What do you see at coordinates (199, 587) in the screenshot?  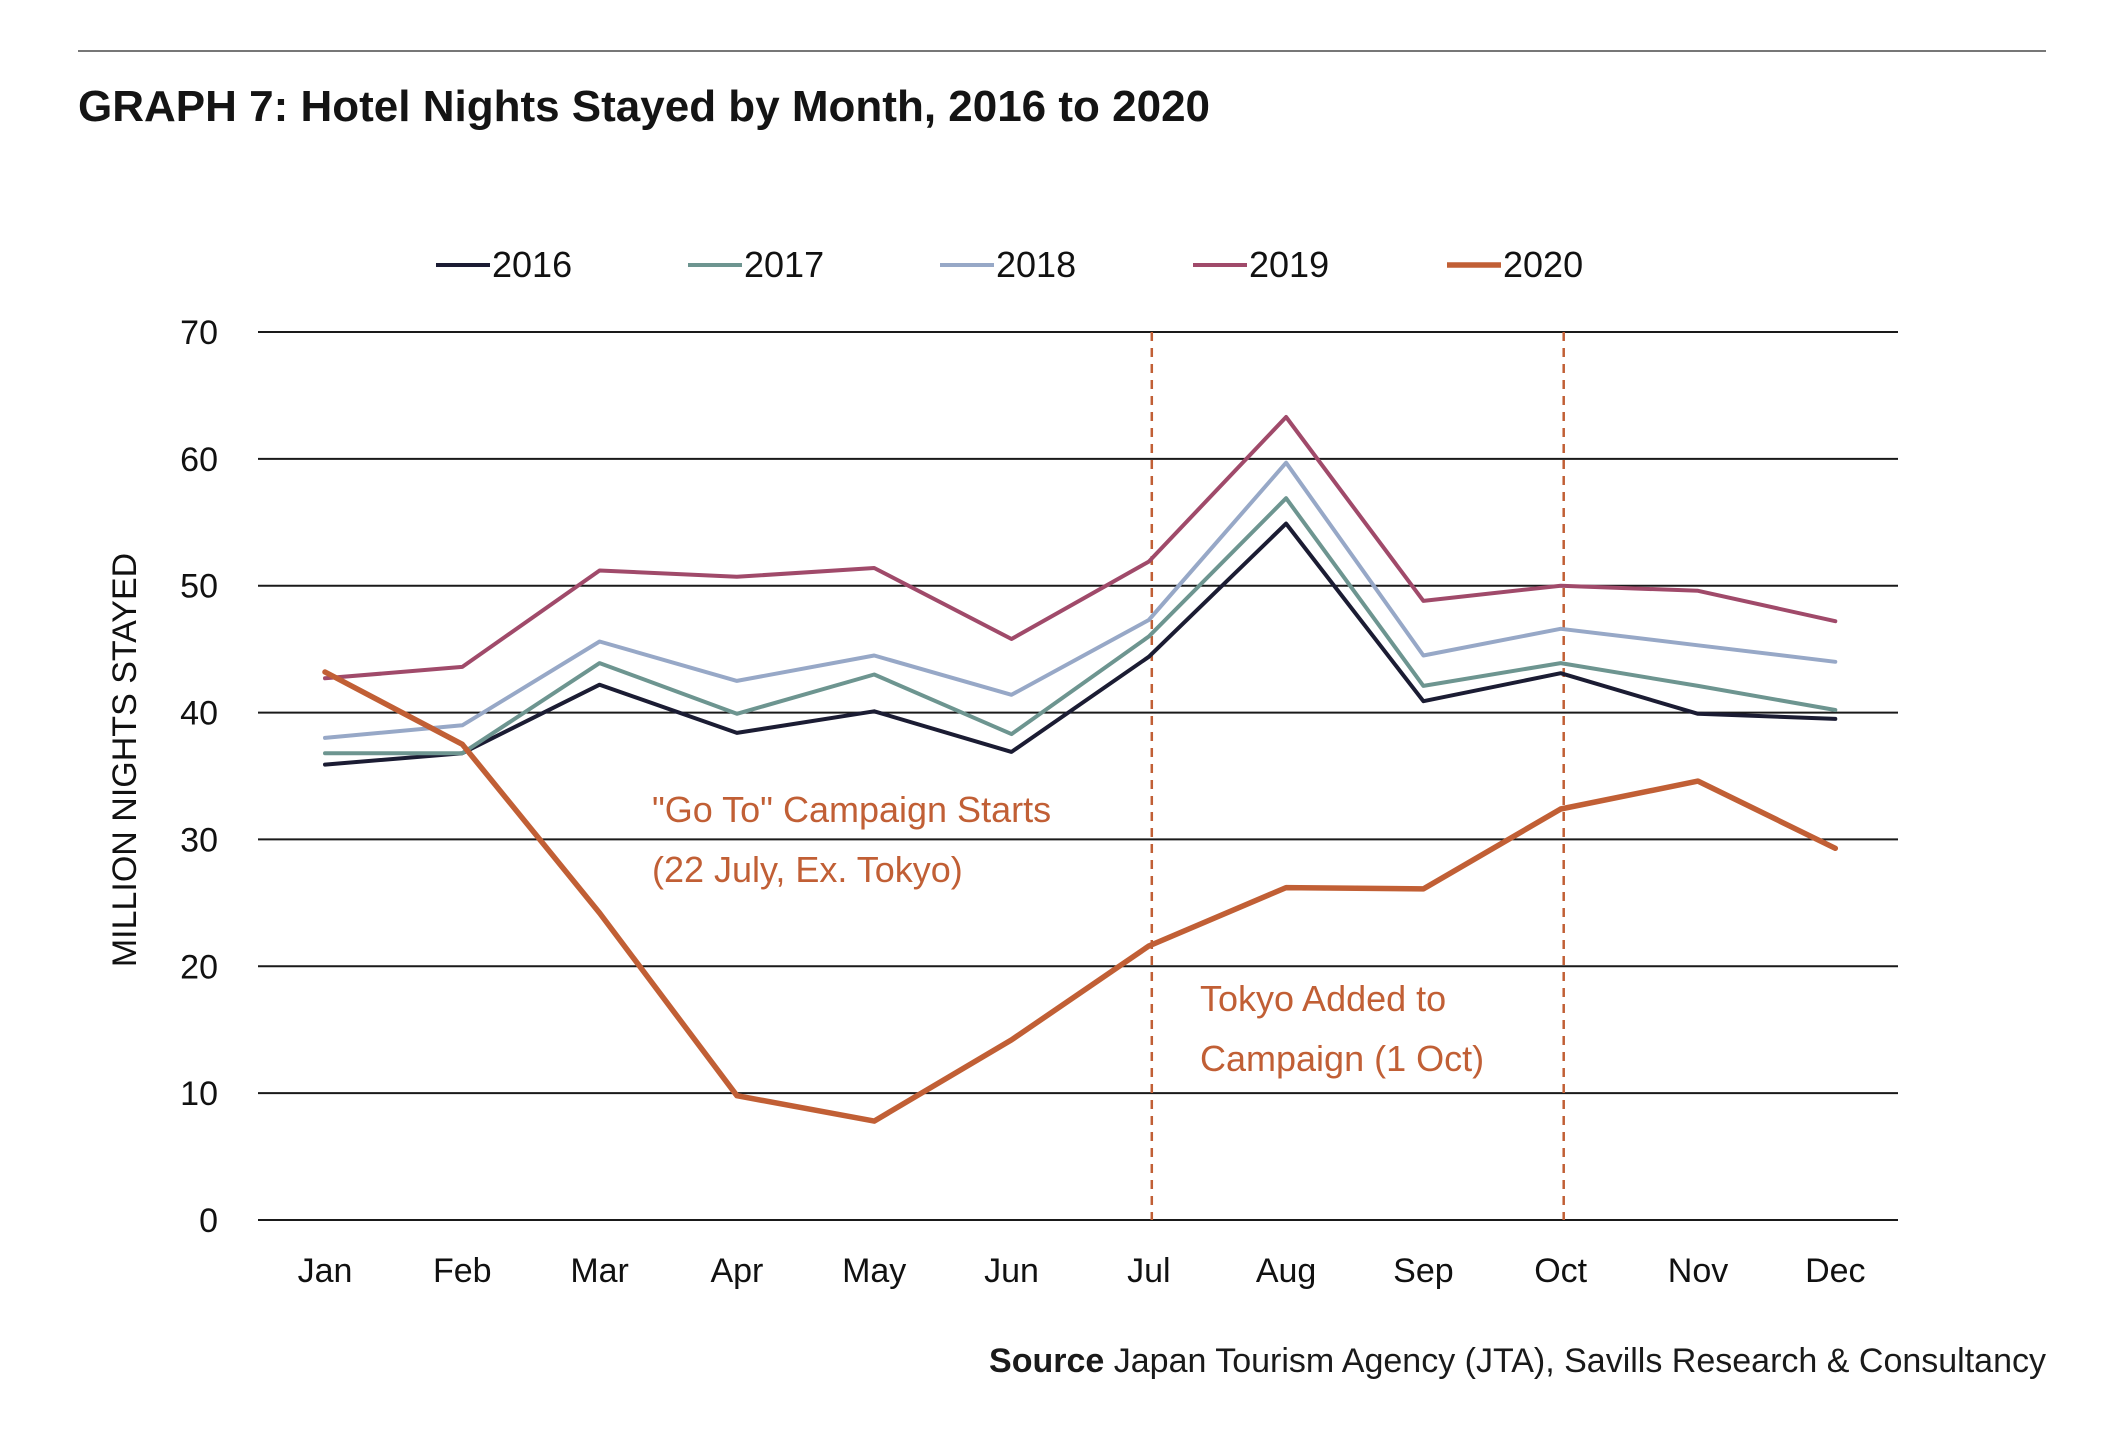 I see `y-tick-label-50: 50` at bounding box center [199, 587].